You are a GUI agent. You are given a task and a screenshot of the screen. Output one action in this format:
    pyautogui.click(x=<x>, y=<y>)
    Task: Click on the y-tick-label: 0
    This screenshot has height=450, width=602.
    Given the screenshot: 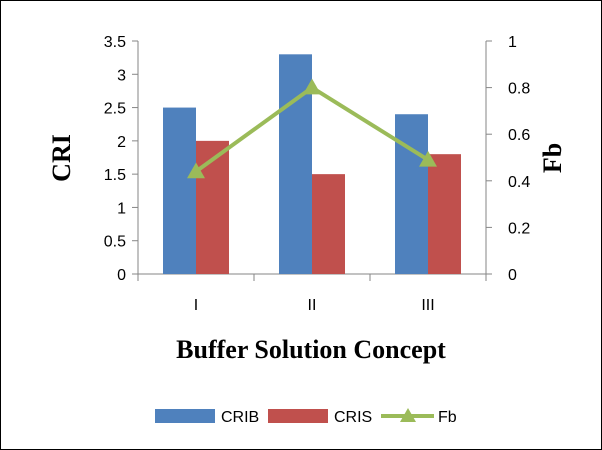 What is the action you would take?
    pyautogui.click(x=121, y=275)
    